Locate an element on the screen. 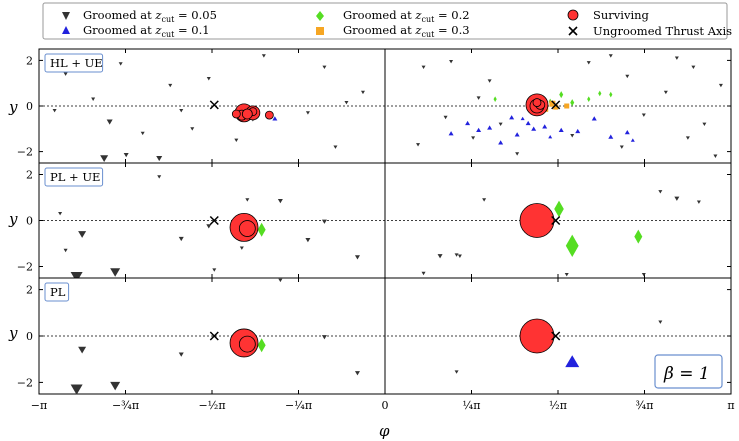 This screenshot has width=739, height=441. legend-frame is located at coordinates (385, 21).